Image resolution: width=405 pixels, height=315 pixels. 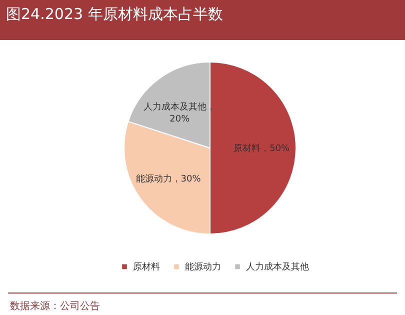 What do you see at coordinates (114, 14) in the screenshot?
I see `chart-title: 图24.2023 年原材料成本占半数` at bounding box center [114, 14].